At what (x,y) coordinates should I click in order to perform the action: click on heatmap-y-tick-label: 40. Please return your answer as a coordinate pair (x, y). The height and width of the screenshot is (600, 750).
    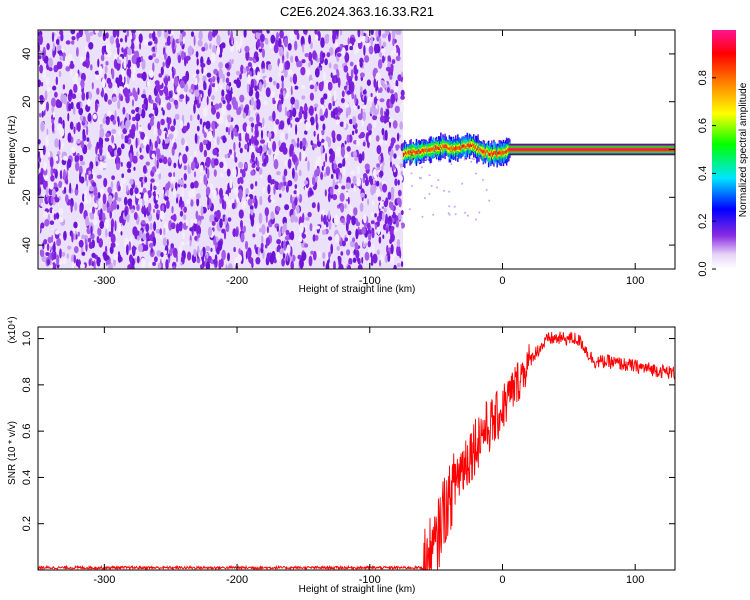
    Looking at the image, I should click on (27, 54).